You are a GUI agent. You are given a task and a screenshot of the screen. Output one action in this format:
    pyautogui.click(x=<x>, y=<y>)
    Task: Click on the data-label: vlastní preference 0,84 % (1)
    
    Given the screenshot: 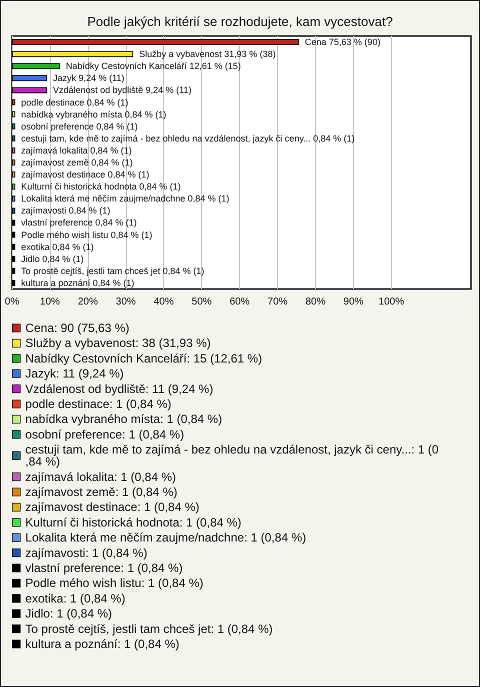 What is the action you would take?
    pyautogui.click(x=79, y=223)
    